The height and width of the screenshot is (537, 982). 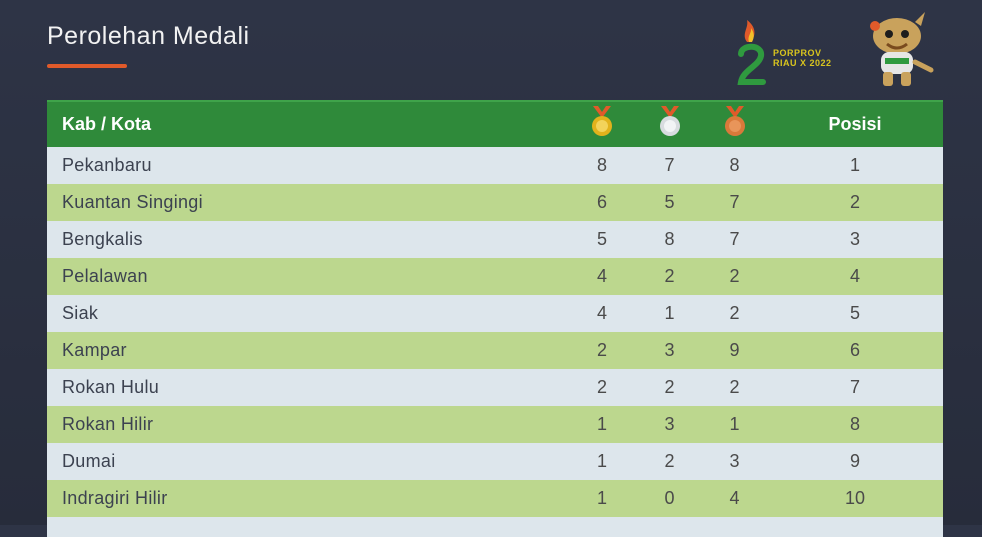 I want to click on page-title: Perolehan Medali, so click(x=148, y=36).